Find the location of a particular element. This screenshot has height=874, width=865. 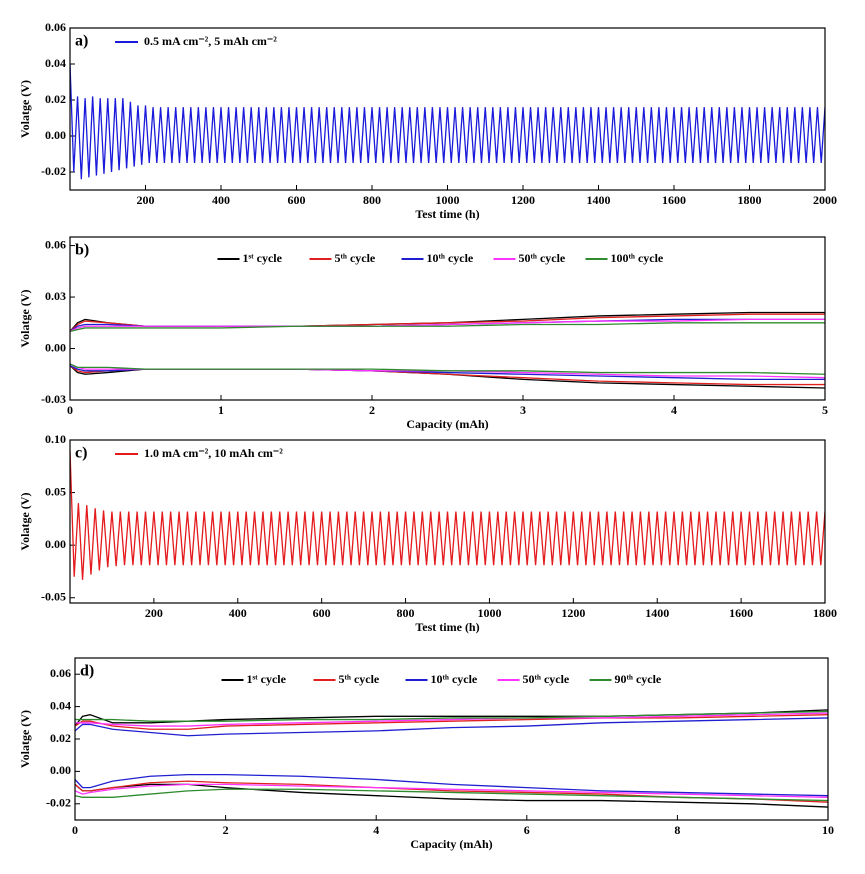

panel-label: d) is located at coordinates (87, 671).